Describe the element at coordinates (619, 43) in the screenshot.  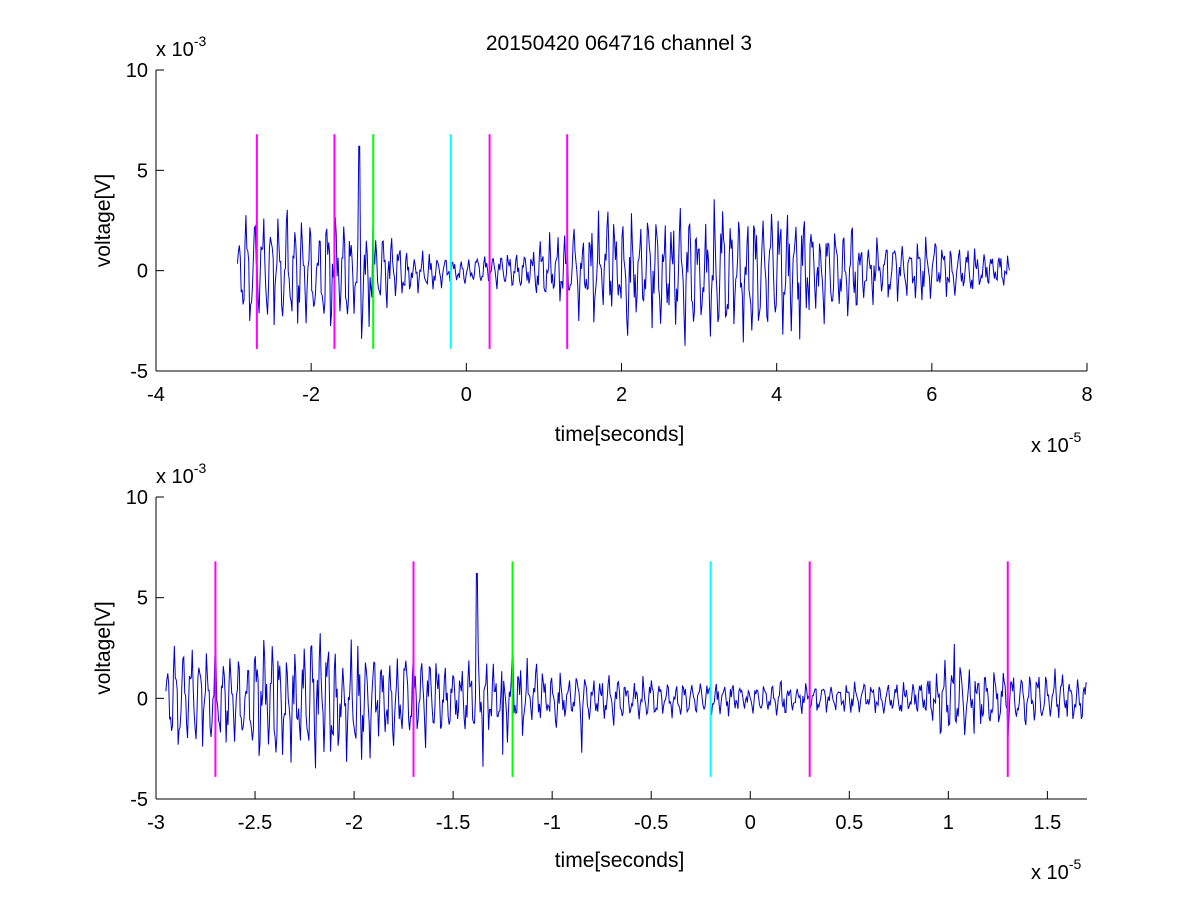
I see `figure-title: 20150420 064716 channel 3` at that location.